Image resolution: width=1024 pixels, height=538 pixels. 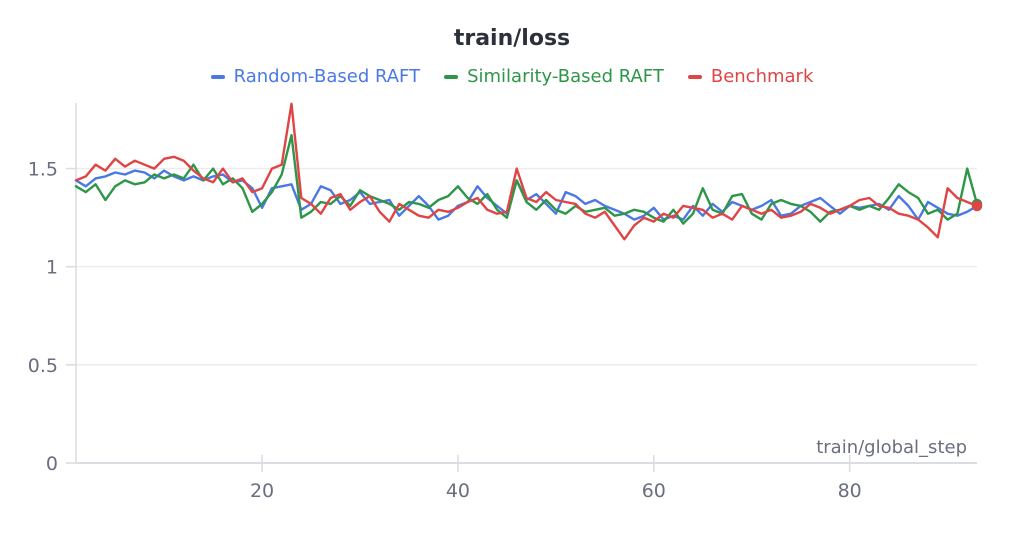 I want to click on x-tick-label: 20, so click(x=262, y=491).